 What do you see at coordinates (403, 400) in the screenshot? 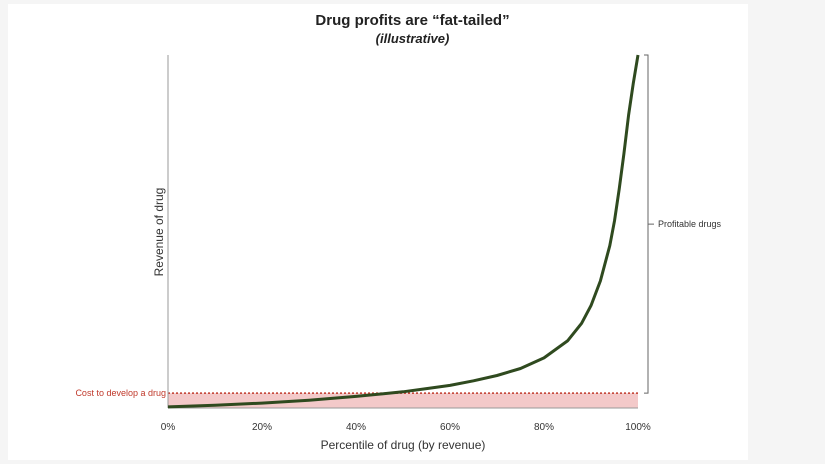
I see `cost-band` at bounding box center [403, 400].